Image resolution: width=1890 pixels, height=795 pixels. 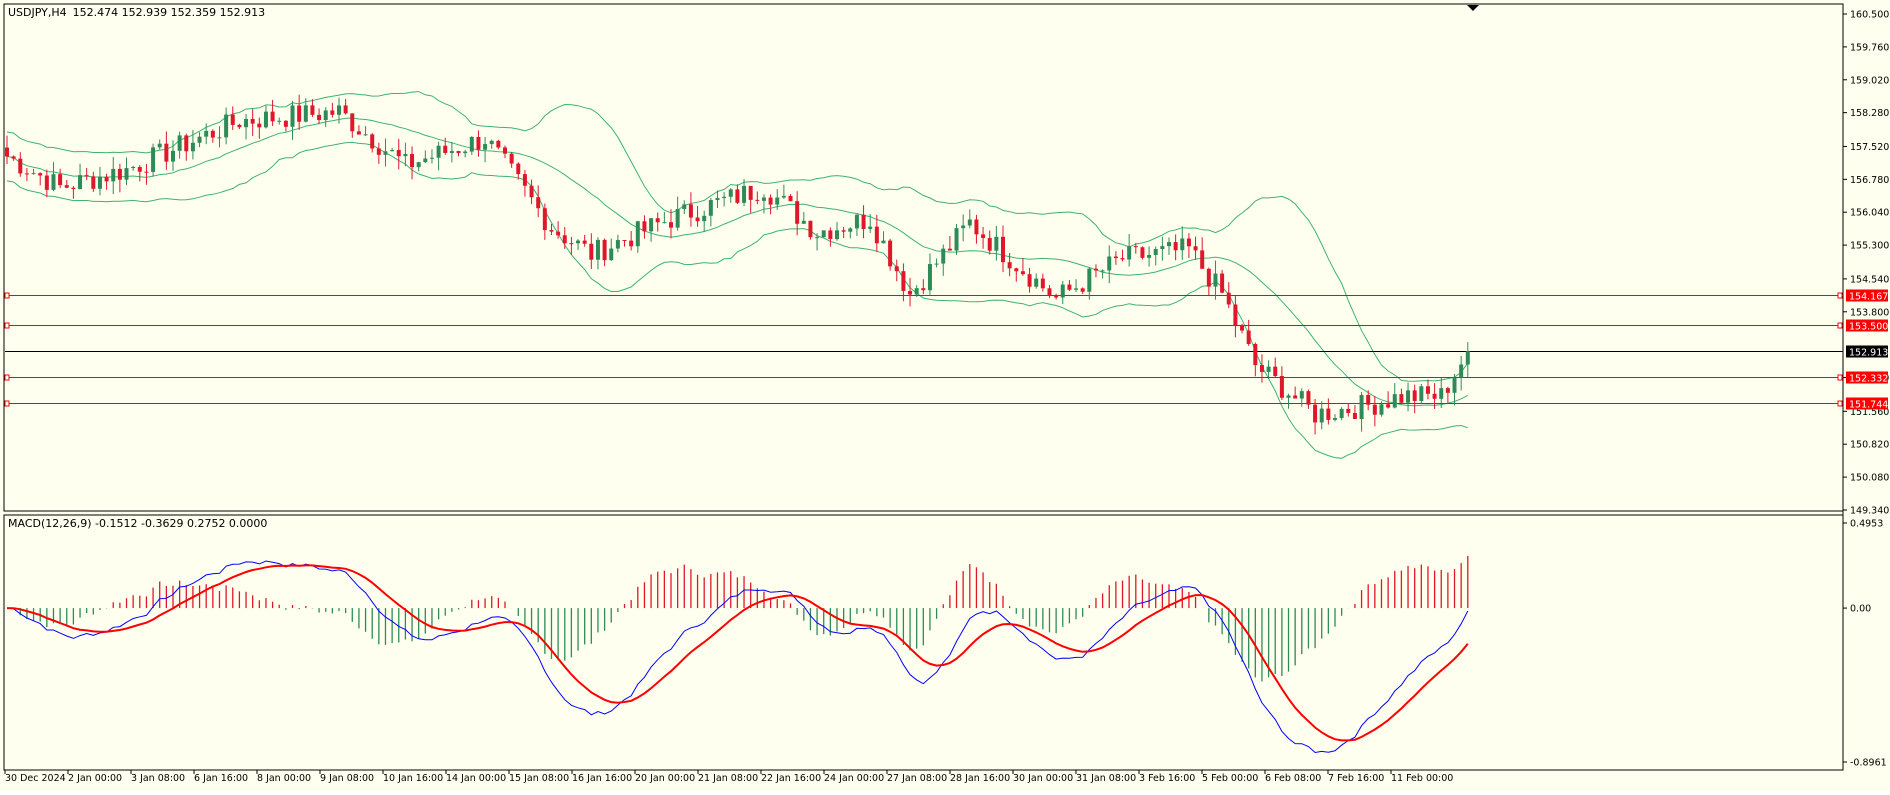 What do you see at coordinates (1868, 353) in the screenshot?
I see `current-price-label: 152.913` at bounding box center [1868, 353].